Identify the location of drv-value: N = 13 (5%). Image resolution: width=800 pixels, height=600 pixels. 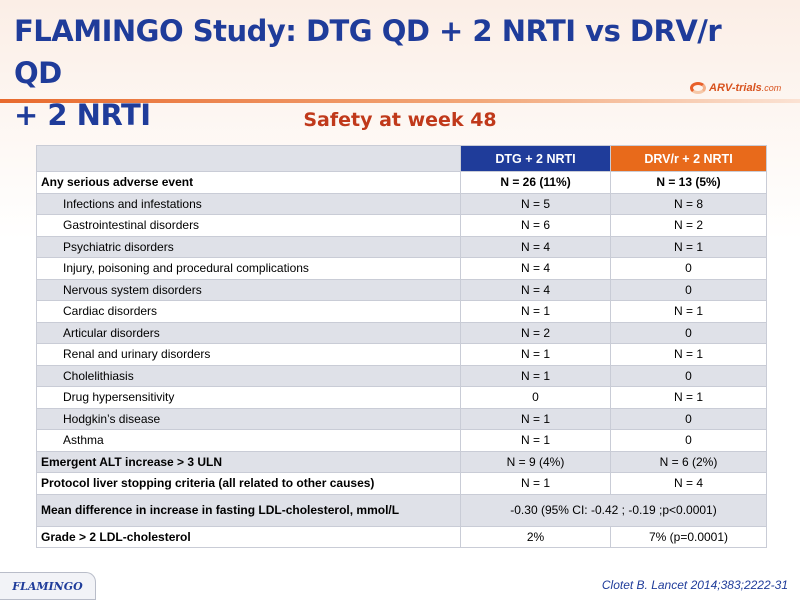
(688, 182).